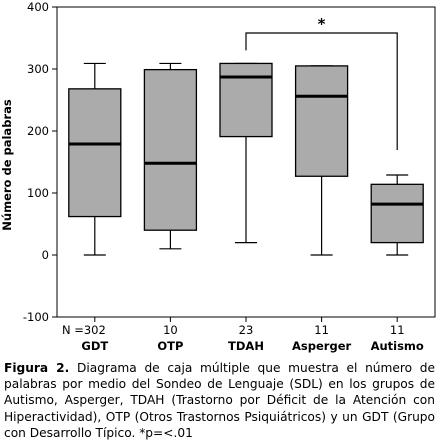 The width and height of the screenshot is (439, 446). What do you see at coordinates (397, 346) in the screenshot?
I see `x-category-label: Autismo` at bounding box center [397, 346].